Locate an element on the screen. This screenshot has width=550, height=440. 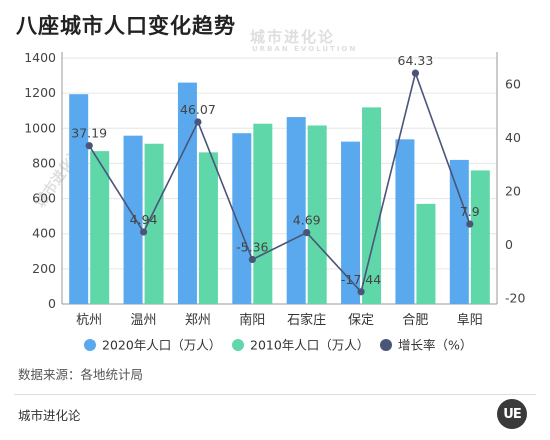
category-label: 保定 is located at coordinates (361, 320).